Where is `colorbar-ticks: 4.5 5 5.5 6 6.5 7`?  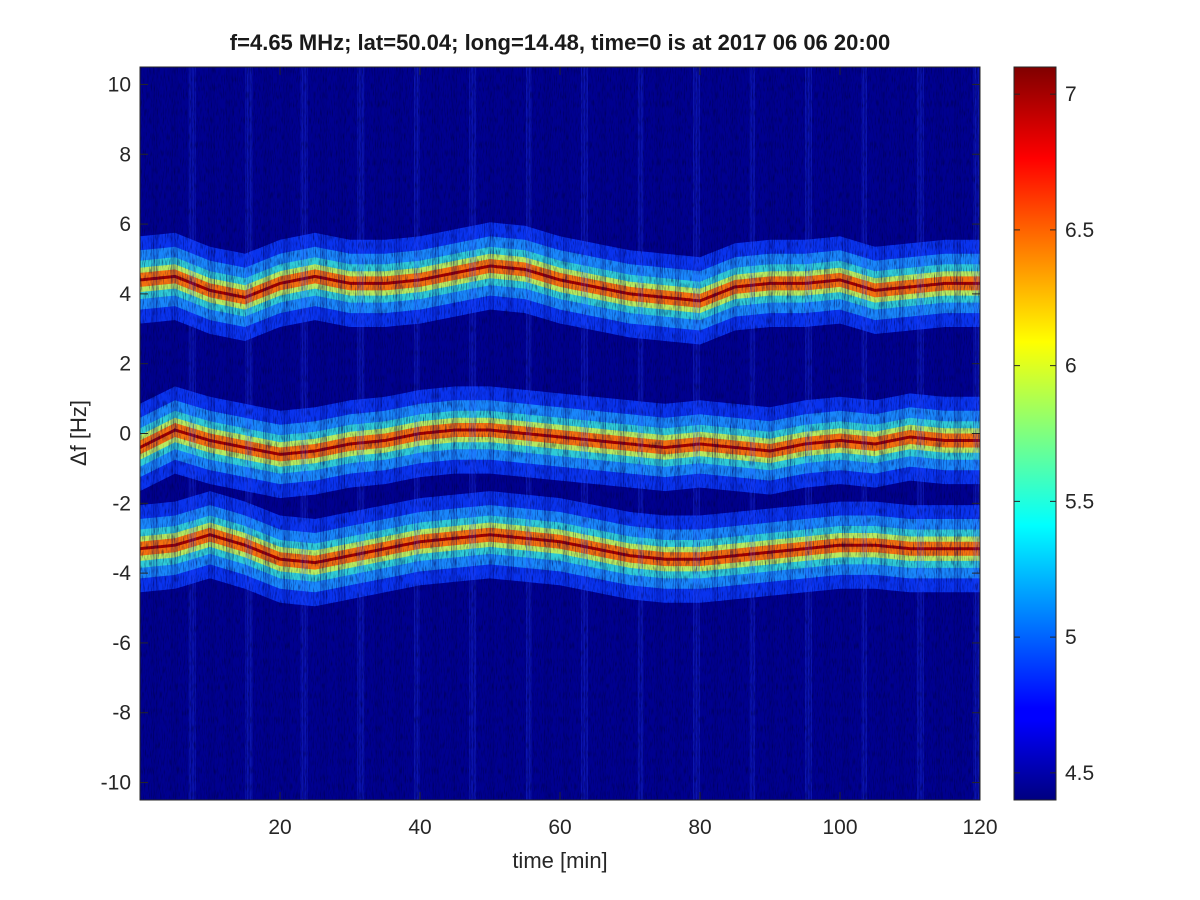
colorbar-ticks: 4.5 5 5.5 6 6.5 7 is located at coordinates (1054, 434).